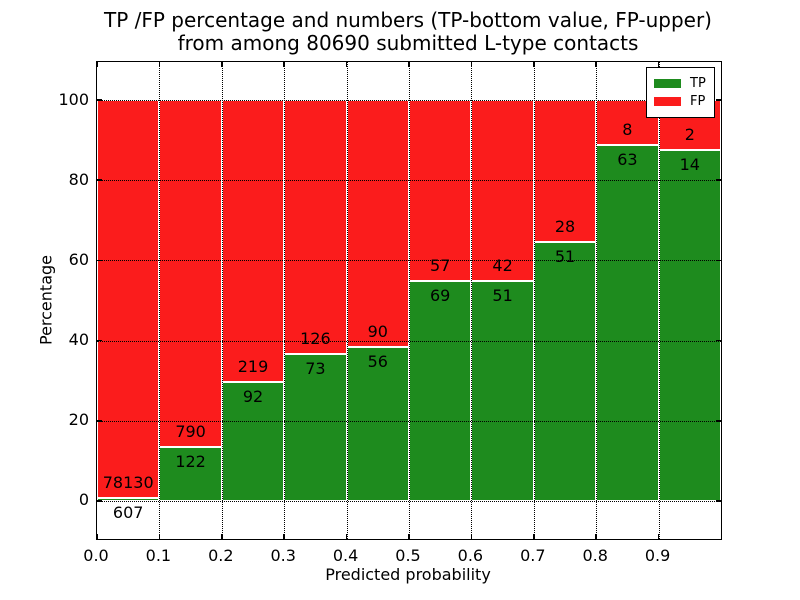 The image size is (800, 600). I want to click on x-tick-label: 0.0, so click(96, 555).